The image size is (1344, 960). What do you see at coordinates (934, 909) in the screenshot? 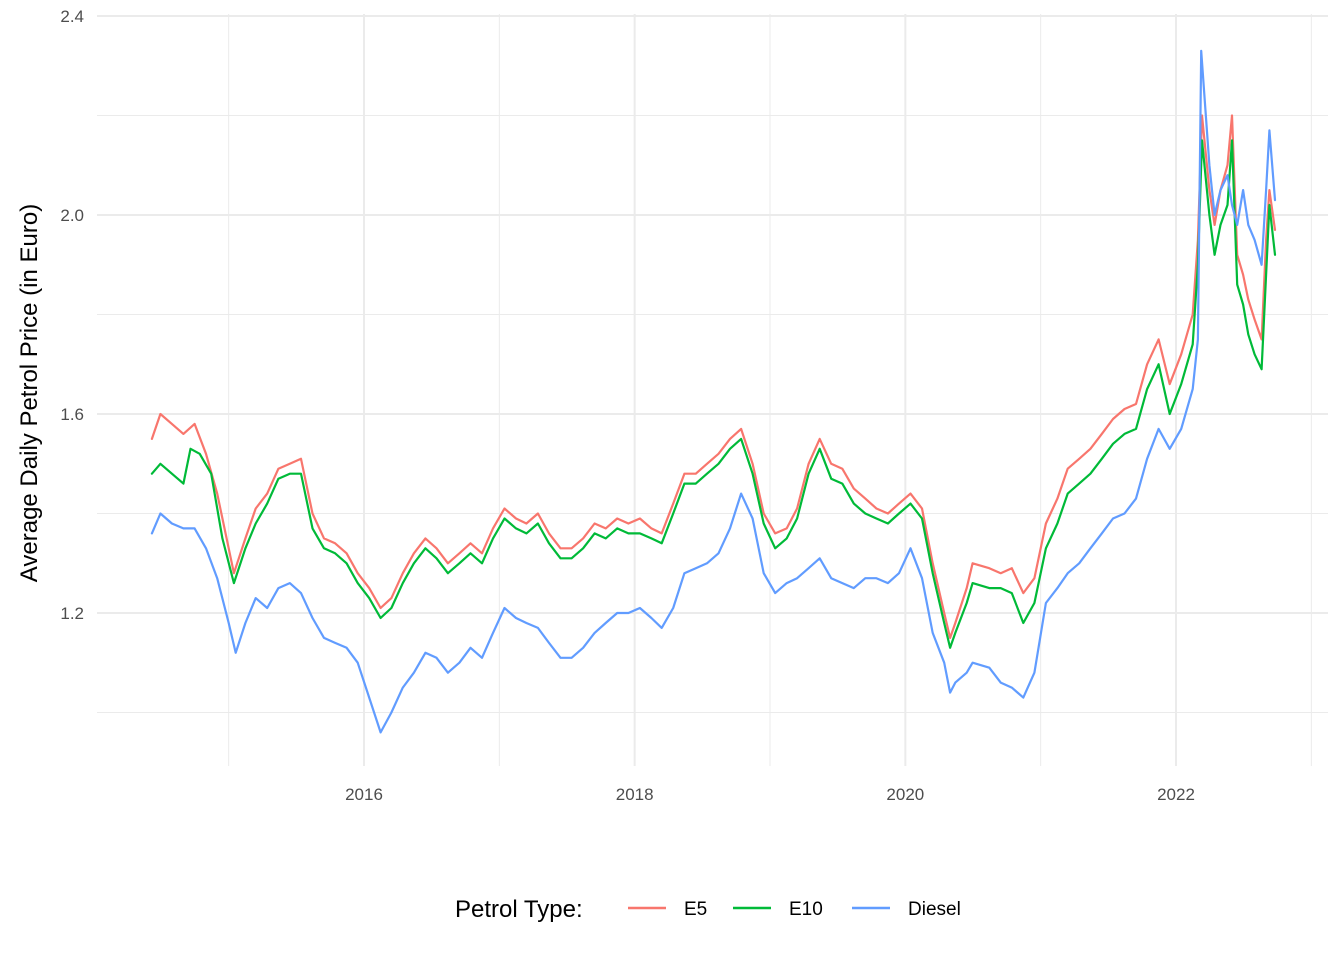
I see `legend-label-diesel: Diesel` at bounding box center [934, 909].